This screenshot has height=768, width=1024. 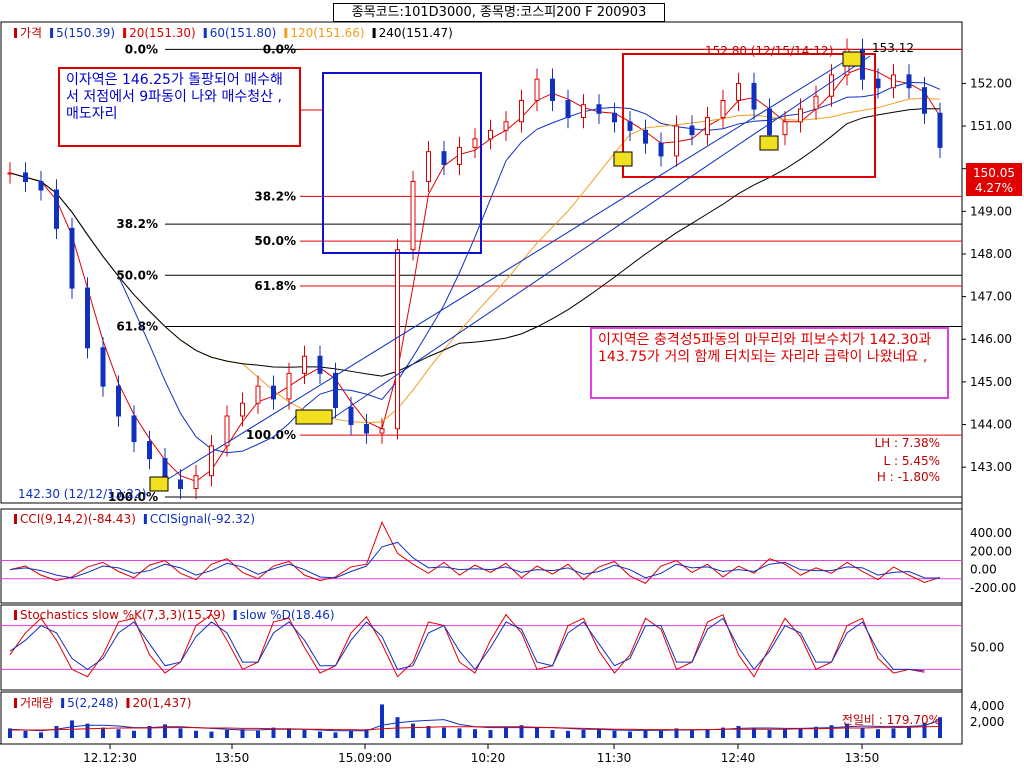 I want to click on cci-tick-label-1: 200.00, so click(x=991, y=551).